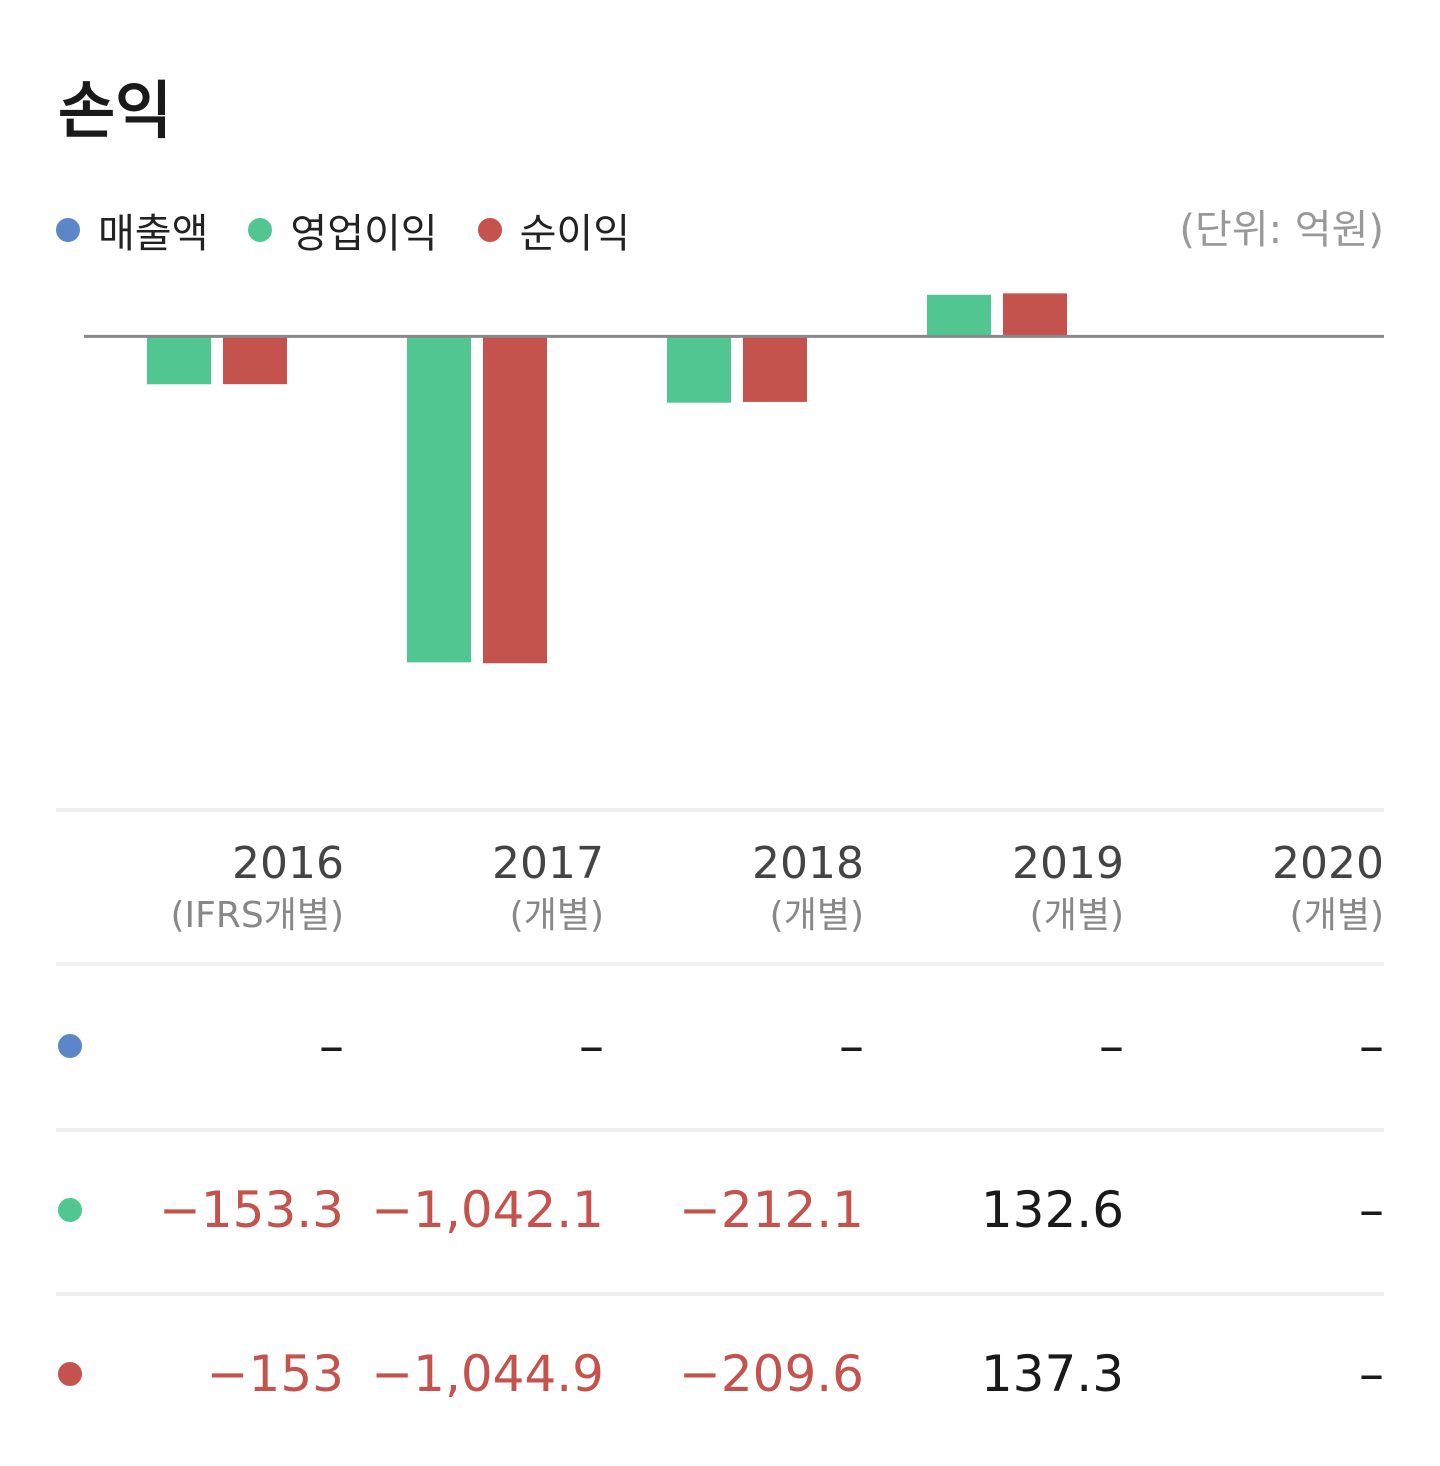  What do you see at coordinates (179, 360) in the screenshot?
I see `bar-2016-operating-income` at bounding box center [179, 360].